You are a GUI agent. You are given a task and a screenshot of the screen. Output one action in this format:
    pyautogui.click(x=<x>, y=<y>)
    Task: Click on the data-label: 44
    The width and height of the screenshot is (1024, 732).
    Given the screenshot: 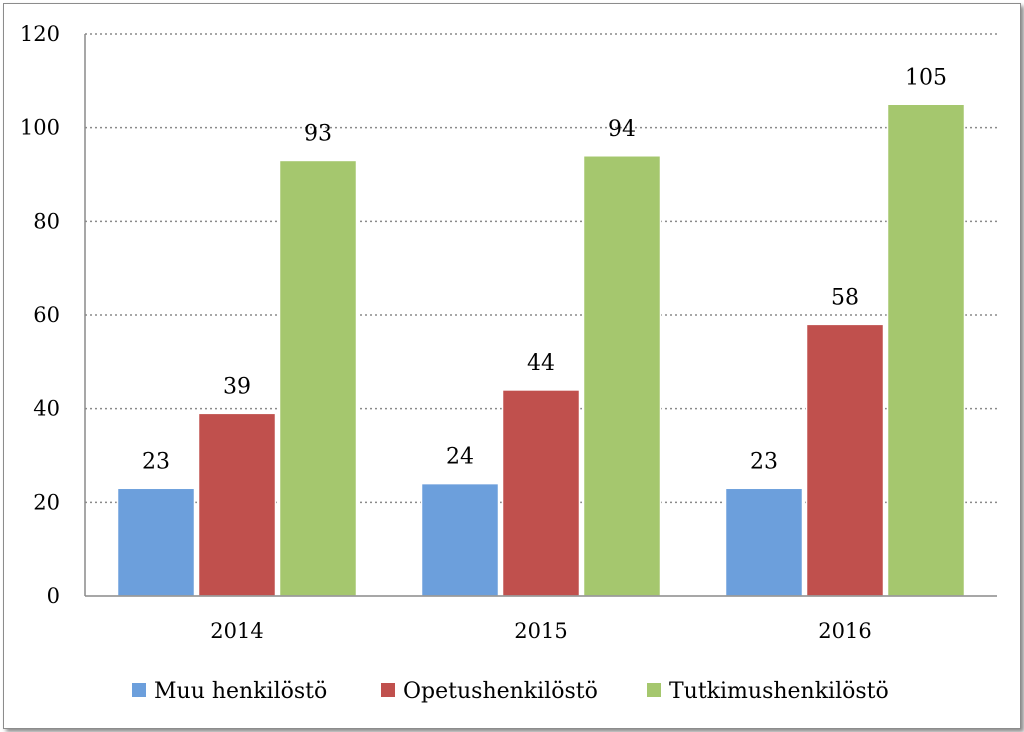 What is the action you would take?
    pyautogui.click(x=541, y=363)
    